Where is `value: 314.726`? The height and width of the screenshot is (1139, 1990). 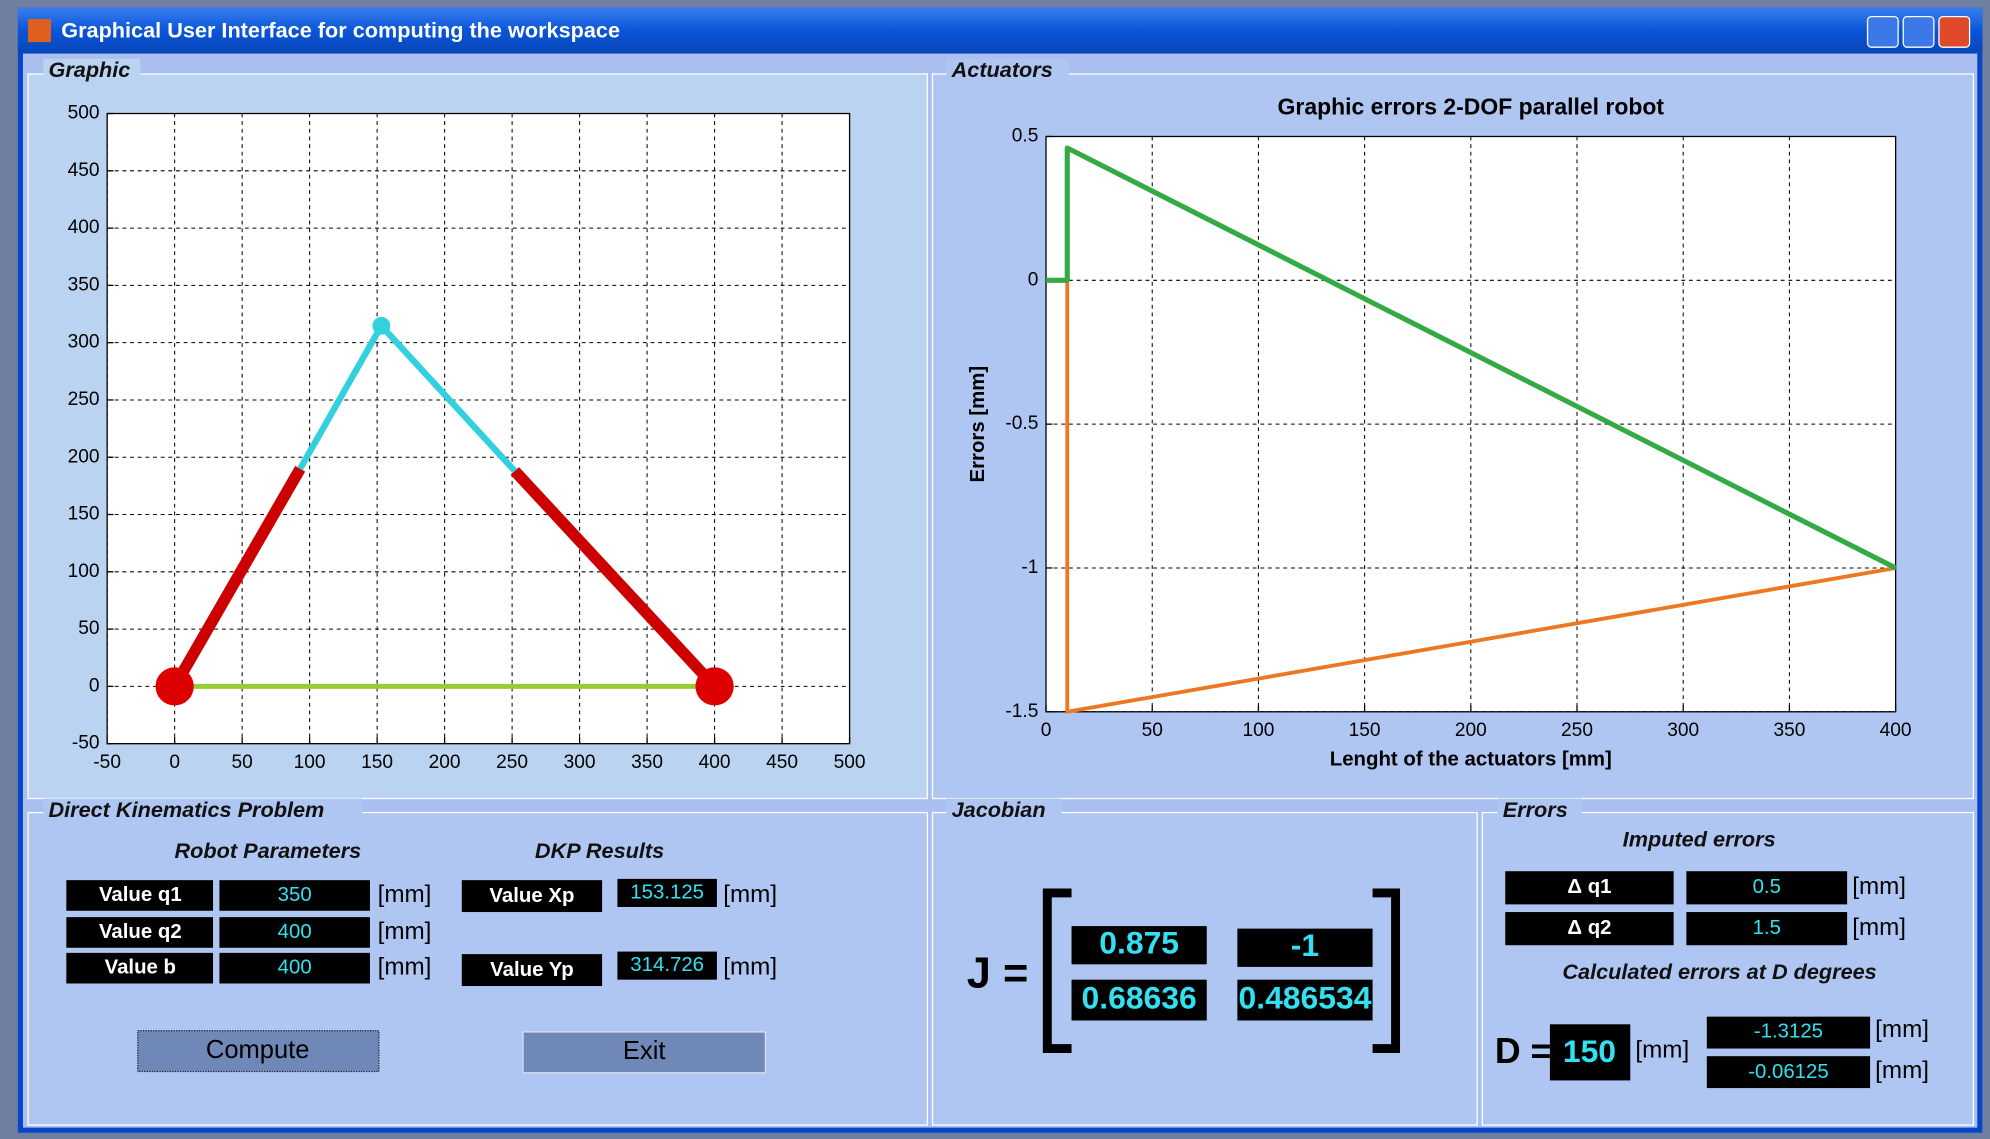
value: 314.726 is located at coordinates (667, 965).